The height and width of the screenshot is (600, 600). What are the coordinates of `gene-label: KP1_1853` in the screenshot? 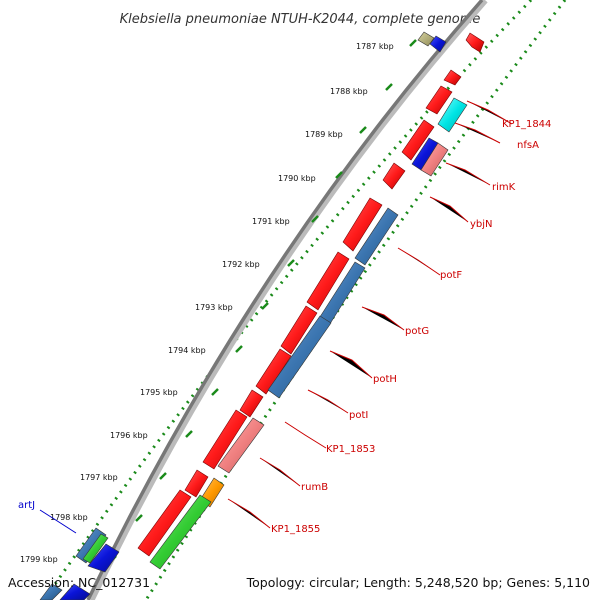 It's located at (350, 449).